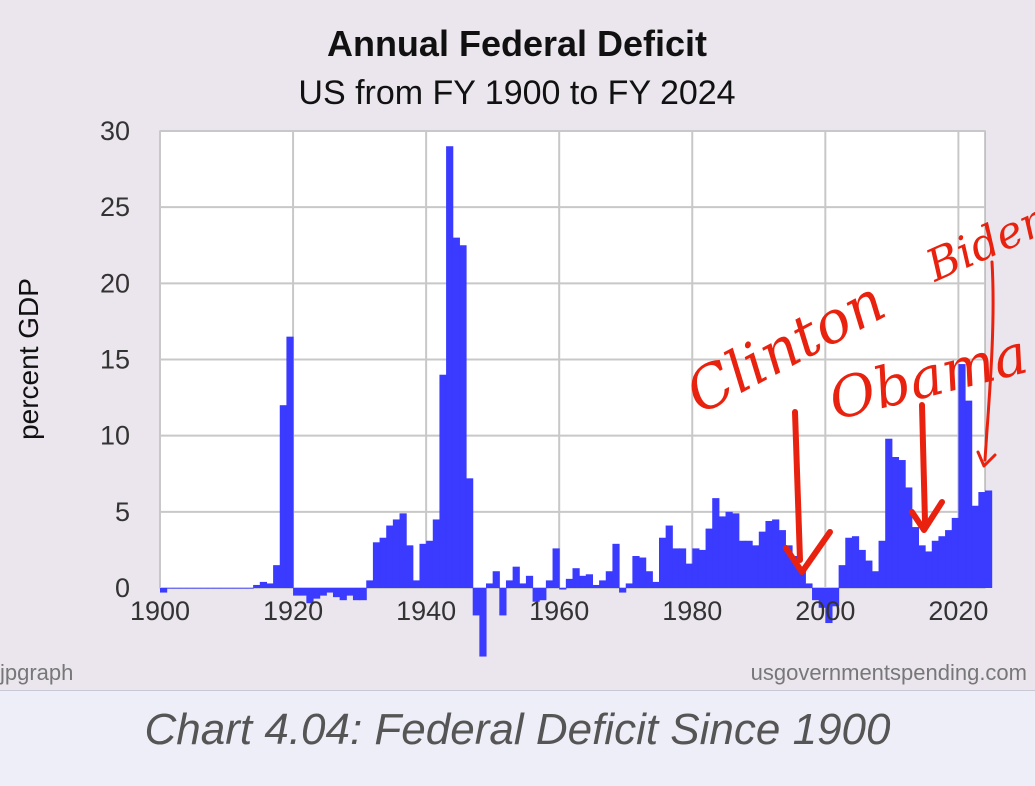 The image size is (1035, 786). I want to click on x-tick-label: 1920, so click(293, 611).